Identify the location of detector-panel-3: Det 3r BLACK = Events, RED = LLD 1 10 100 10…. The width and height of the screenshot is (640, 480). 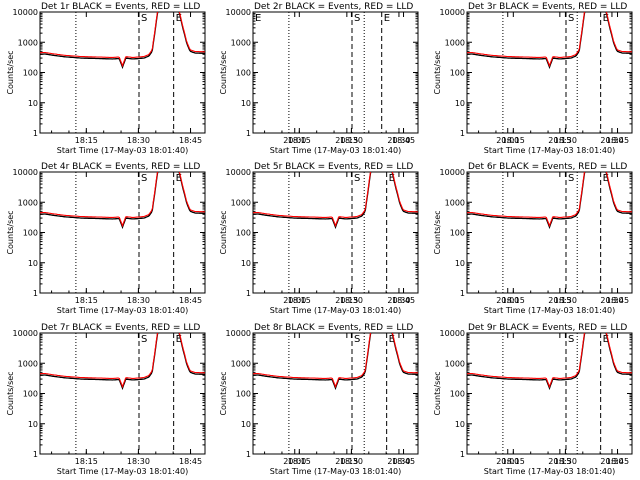
(533, 78).